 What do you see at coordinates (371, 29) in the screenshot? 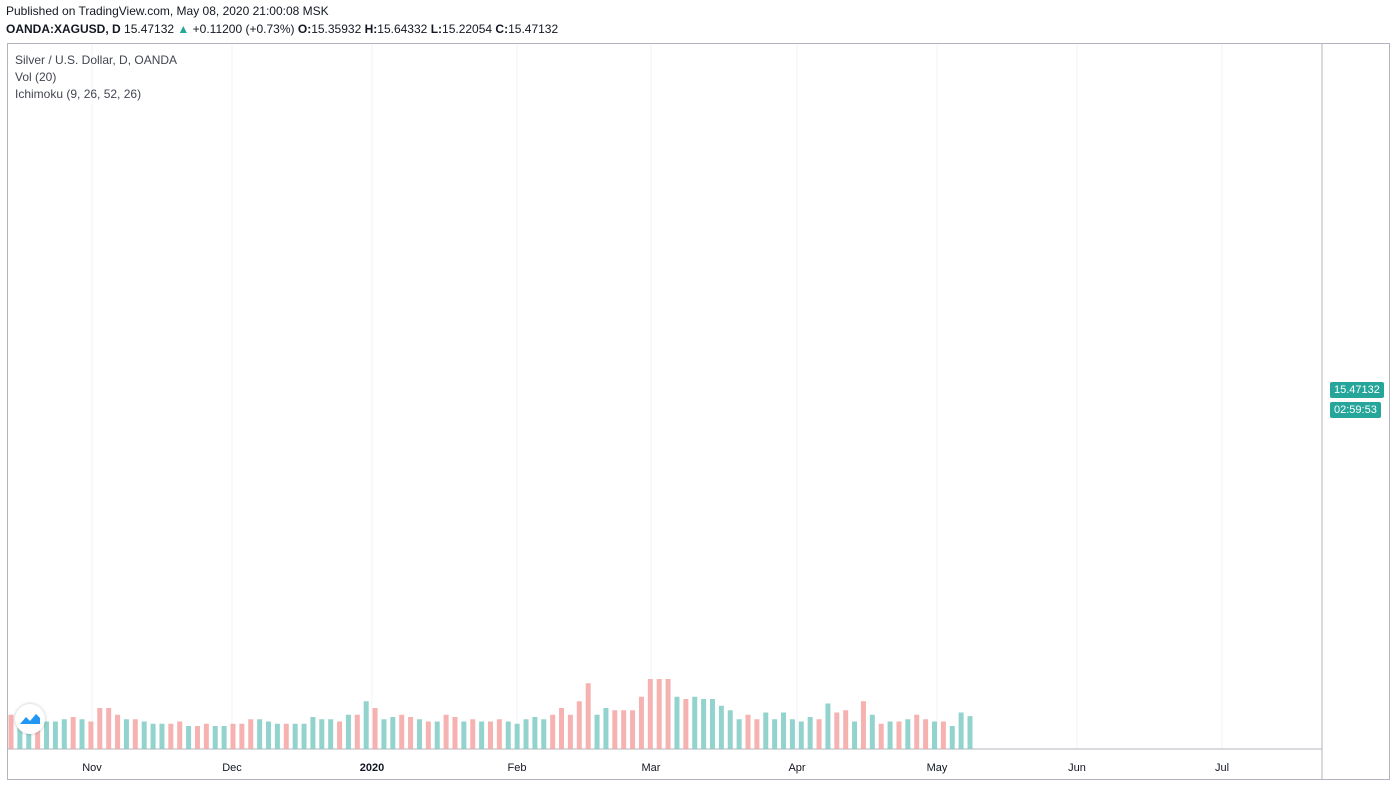
I see `high-label: H:` at bounding box center [371, 29].